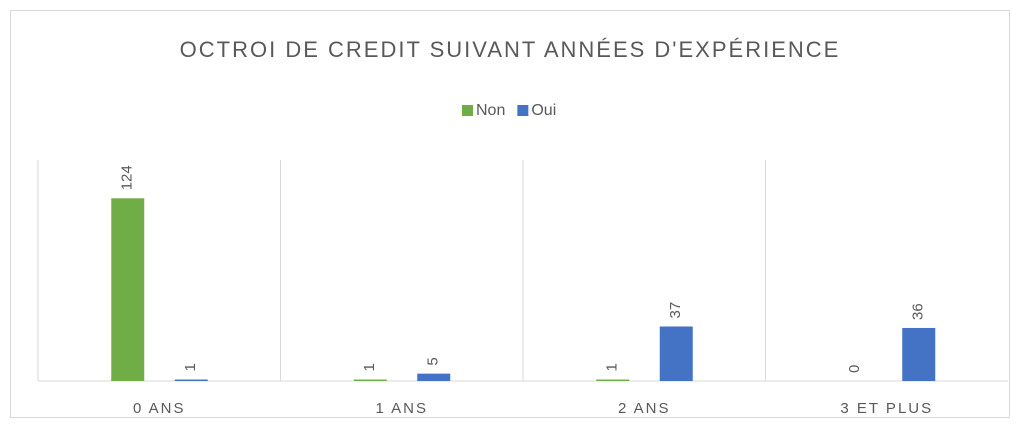 Image resolution: width=1020 pixels, height=428 pixels. I want to click on data-label: 36, so click(918, 311).